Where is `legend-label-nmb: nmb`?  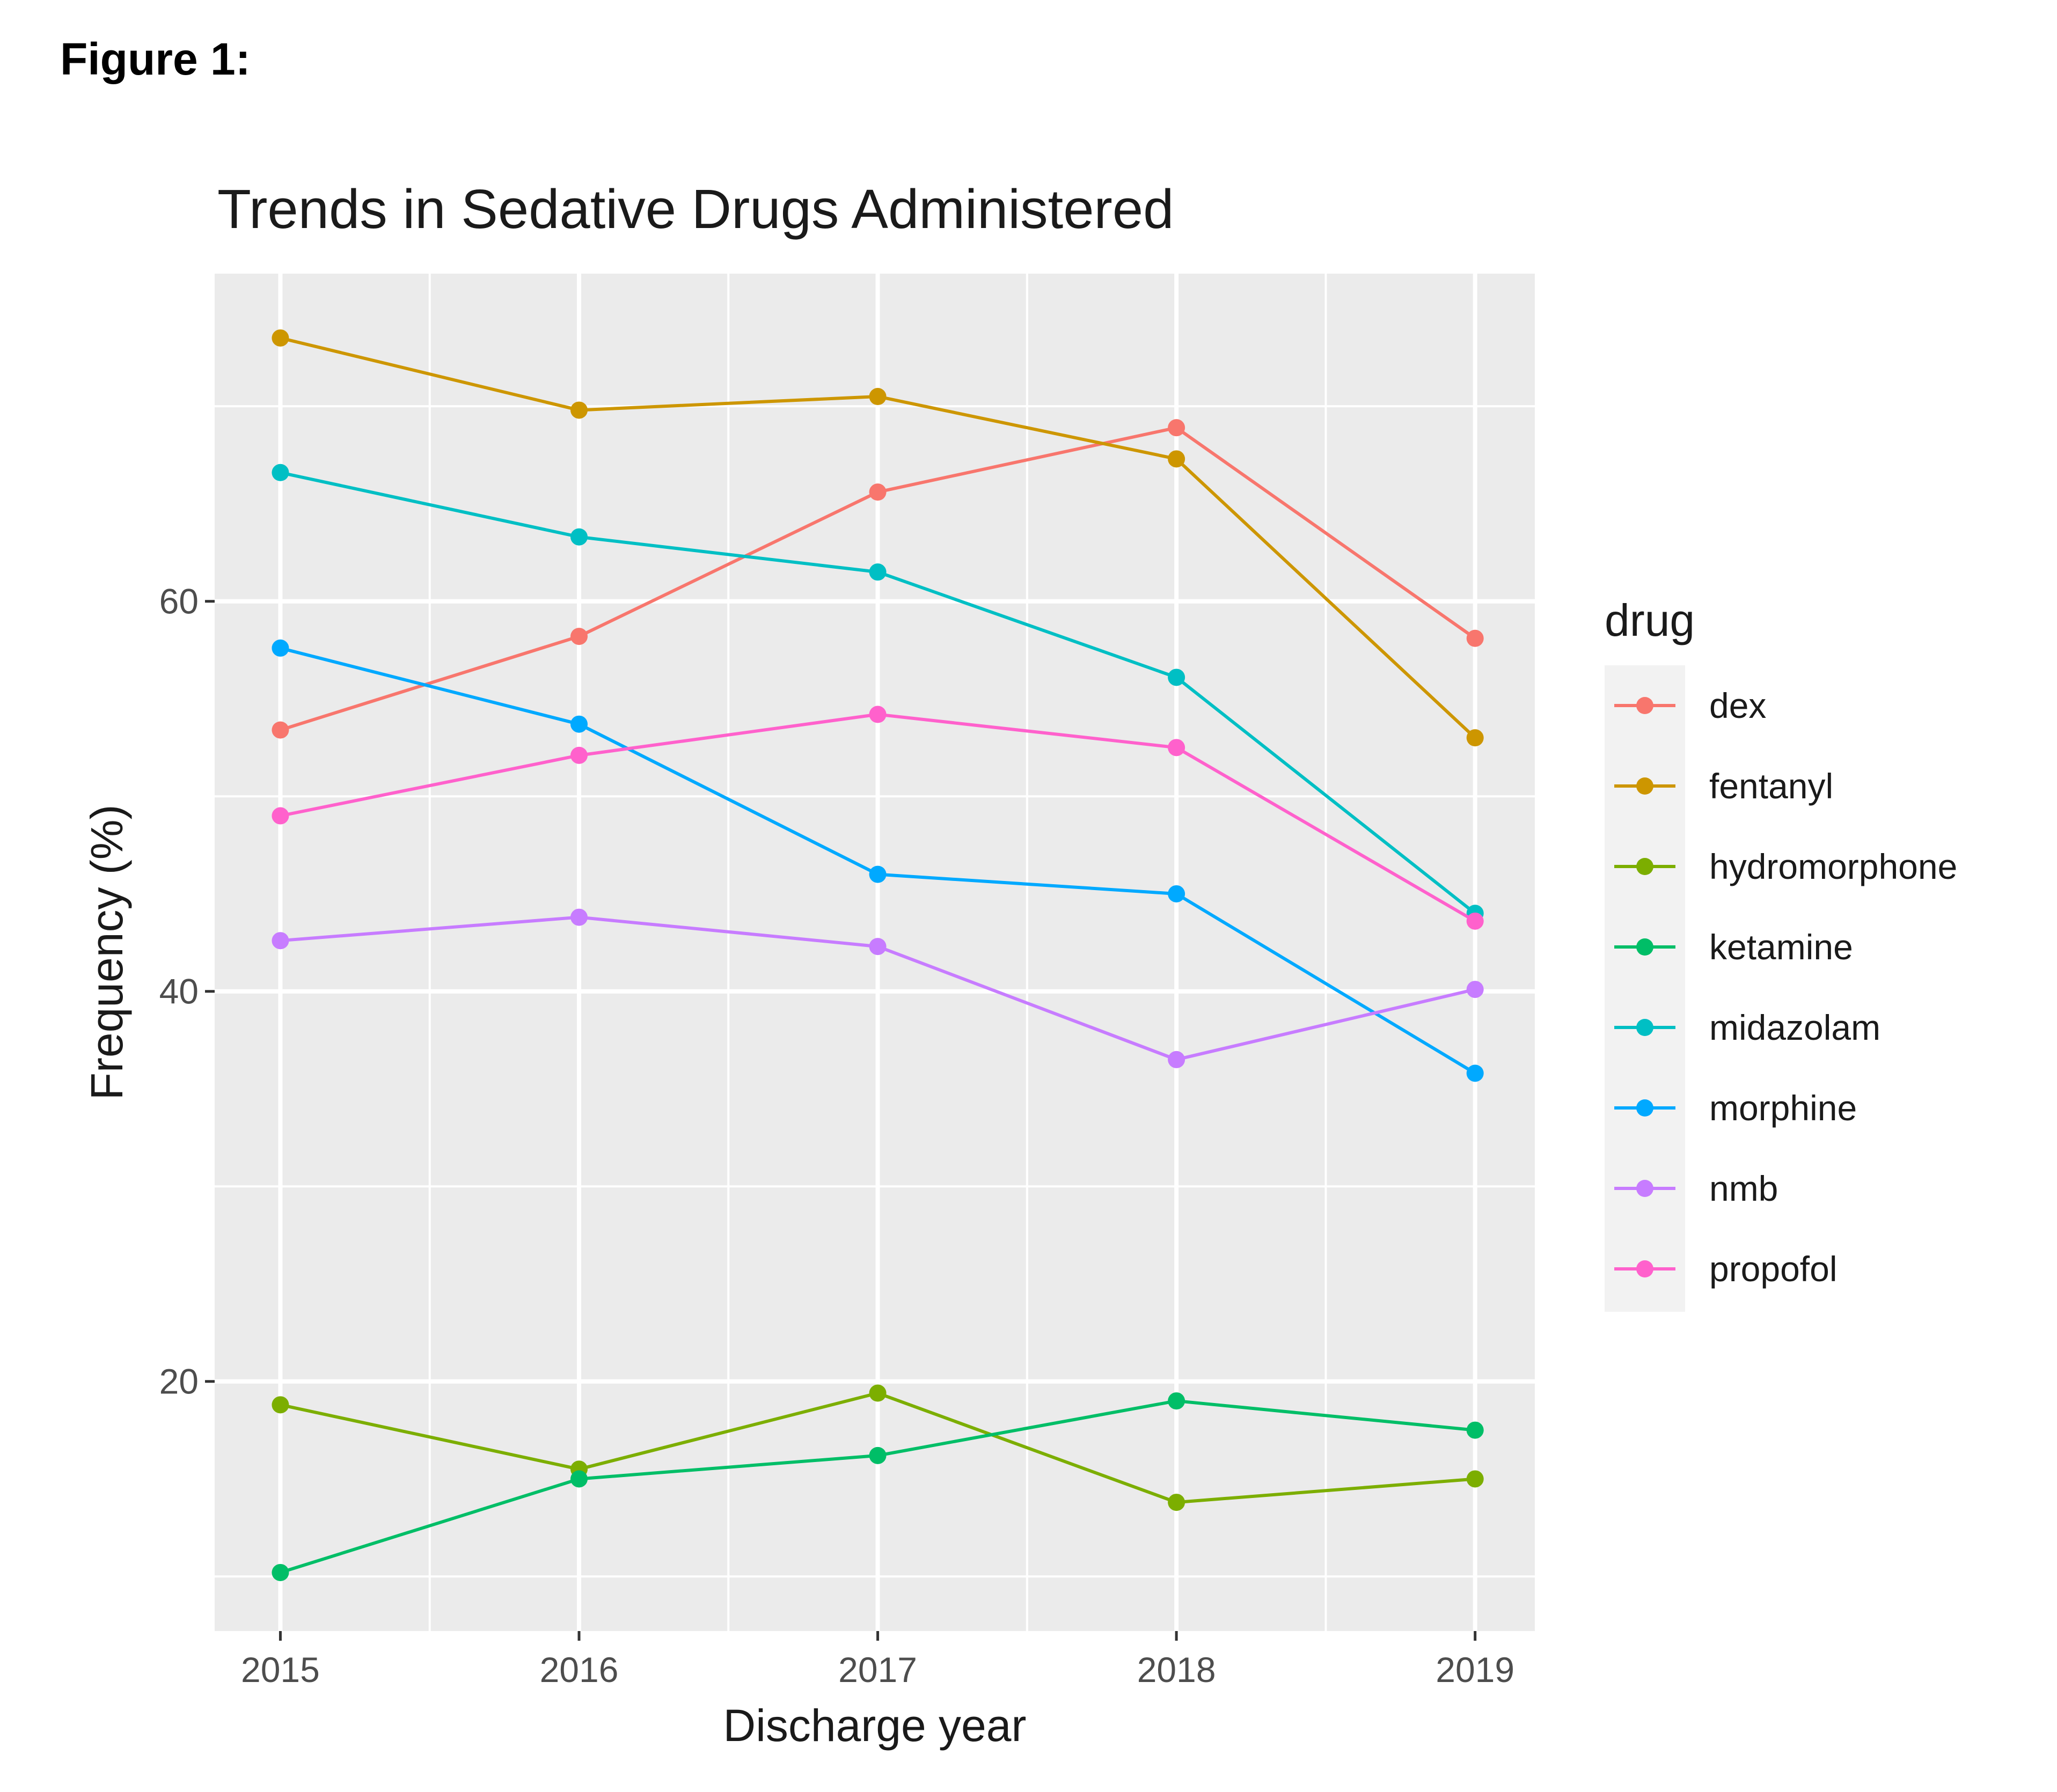 legend-label-nmb: nmb is located at coordinates (1743, 1188).